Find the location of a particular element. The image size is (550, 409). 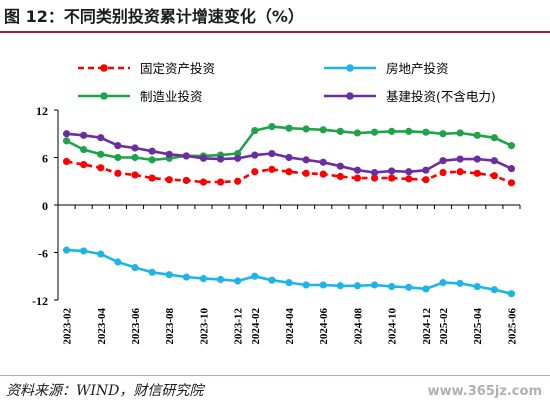

legend-item: 基建投资(不含电力) is located at coordinates (410, 96).